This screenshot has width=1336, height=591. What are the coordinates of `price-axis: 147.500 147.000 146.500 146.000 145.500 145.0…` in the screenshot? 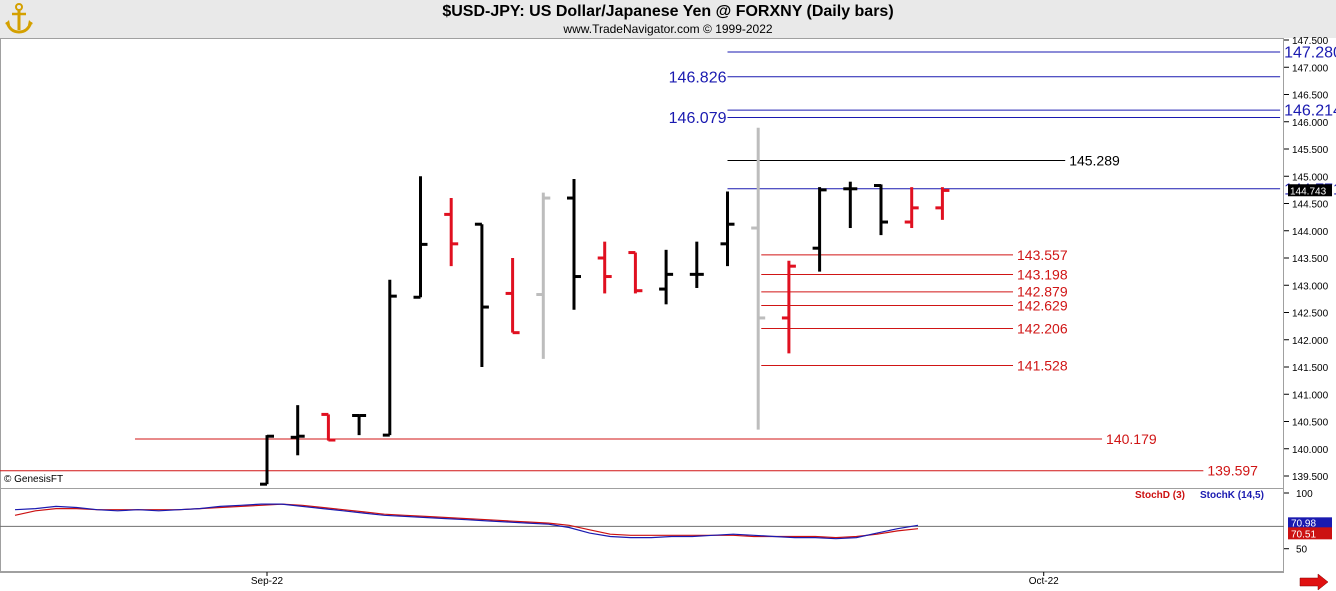 It's located at (1306, 259).